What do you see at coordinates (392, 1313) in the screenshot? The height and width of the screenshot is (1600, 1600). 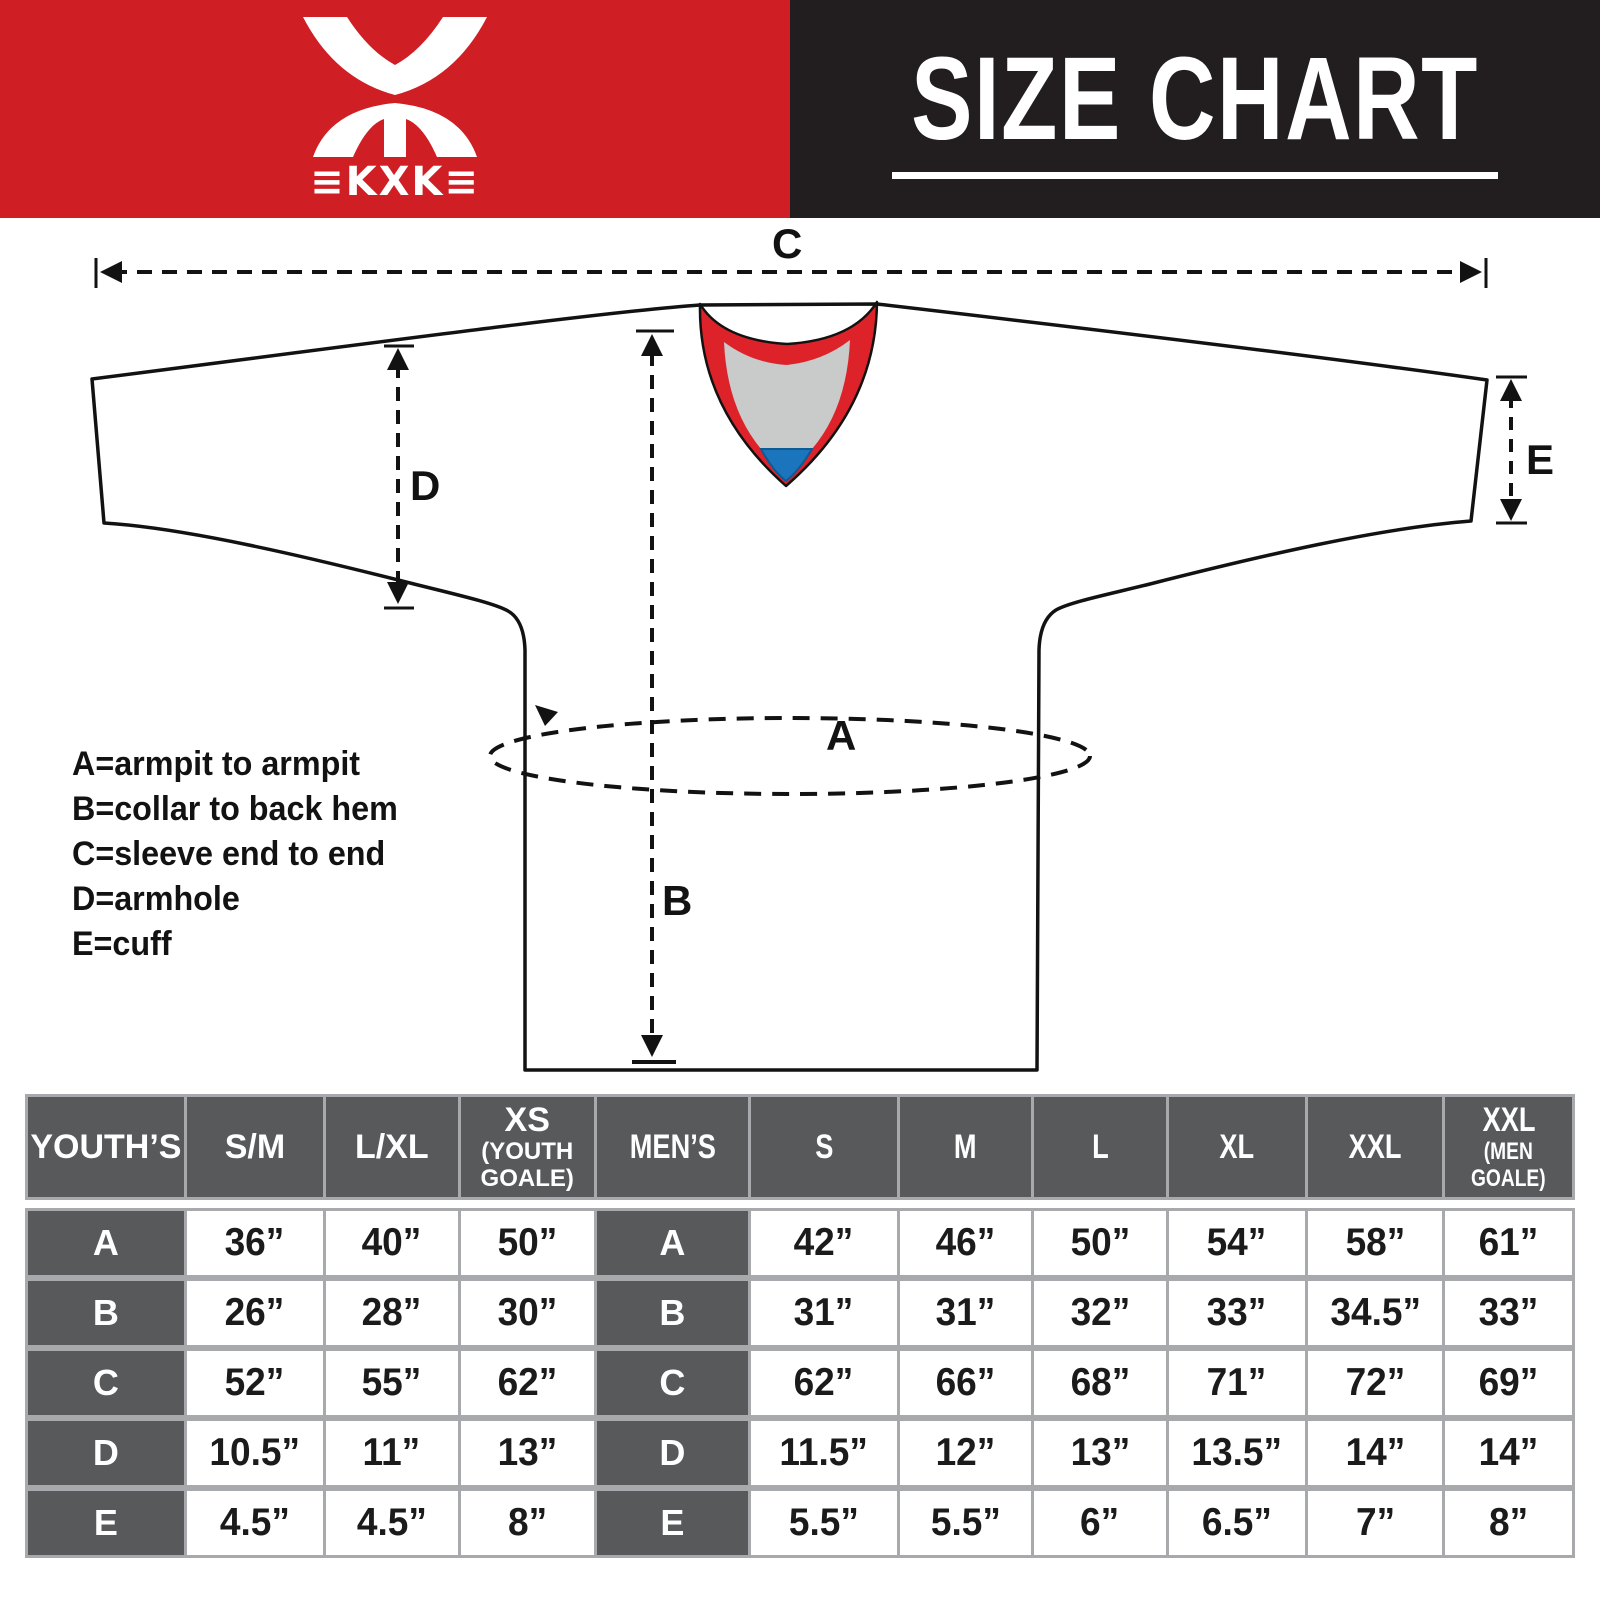 I see `size-value-cell: 28”` at bounding box center [392, 1313].